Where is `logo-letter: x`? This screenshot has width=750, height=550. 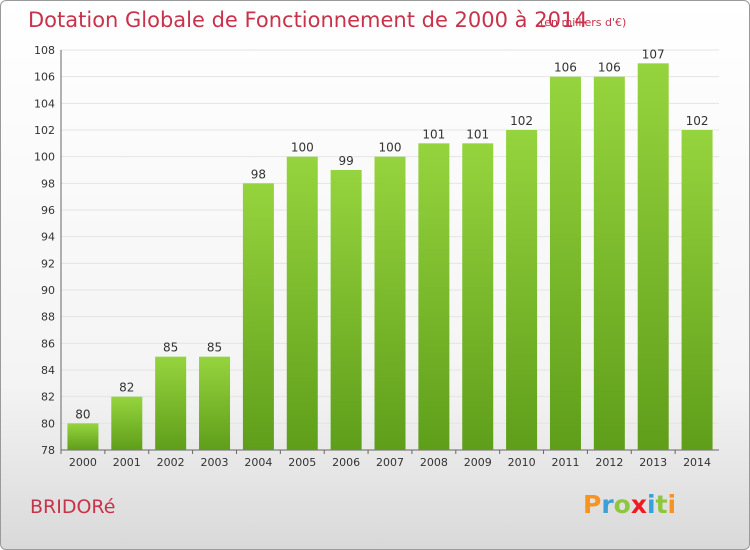 logo-letter: x is located at coordinates (638, 504).